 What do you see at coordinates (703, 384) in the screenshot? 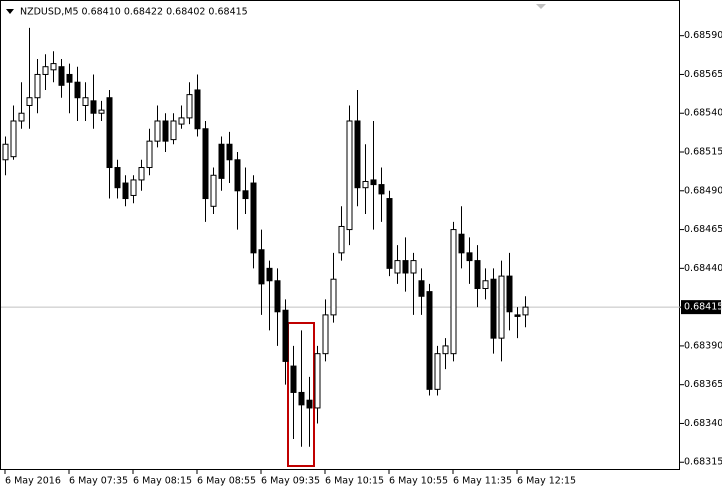
I see `y-tick-label: 0.68365` at bounding box center [703, 384].